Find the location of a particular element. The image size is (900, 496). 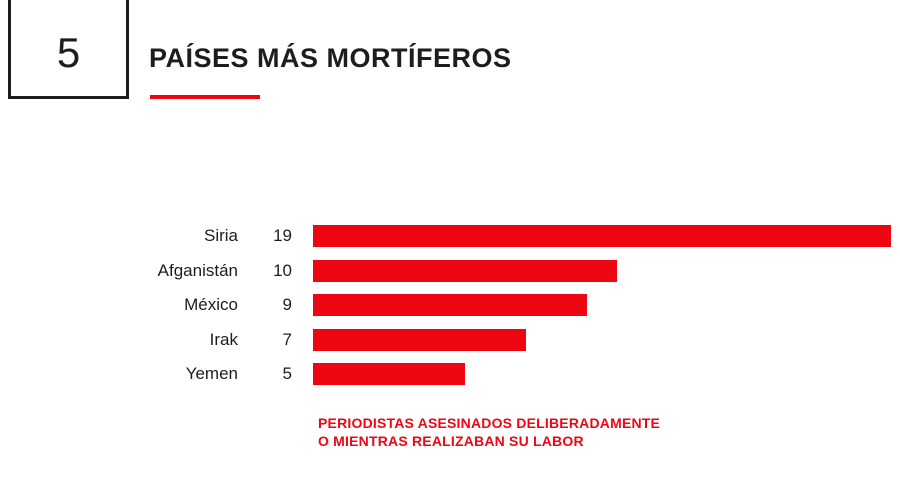

chart-row: México 9 is located at coordinates (450, 305).